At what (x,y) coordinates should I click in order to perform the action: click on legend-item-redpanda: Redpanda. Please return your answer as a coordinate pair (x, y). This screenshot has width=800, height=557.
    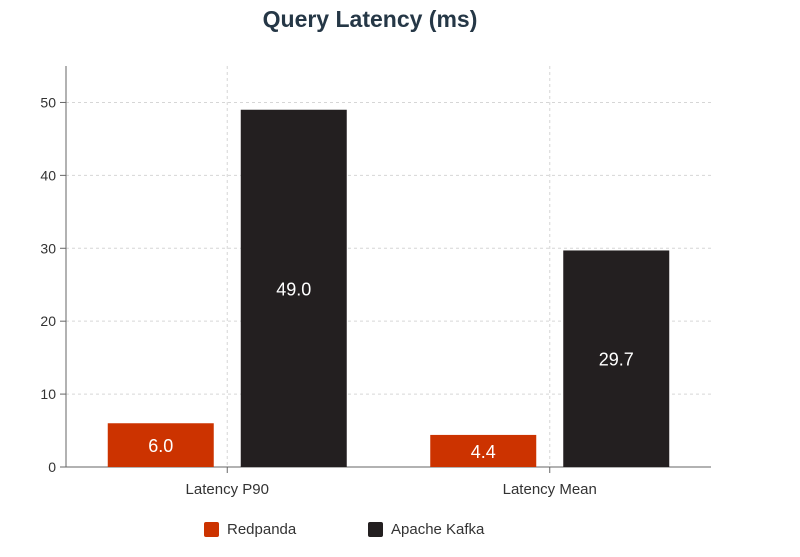
    Looking at the image, I should click on (250, 529).